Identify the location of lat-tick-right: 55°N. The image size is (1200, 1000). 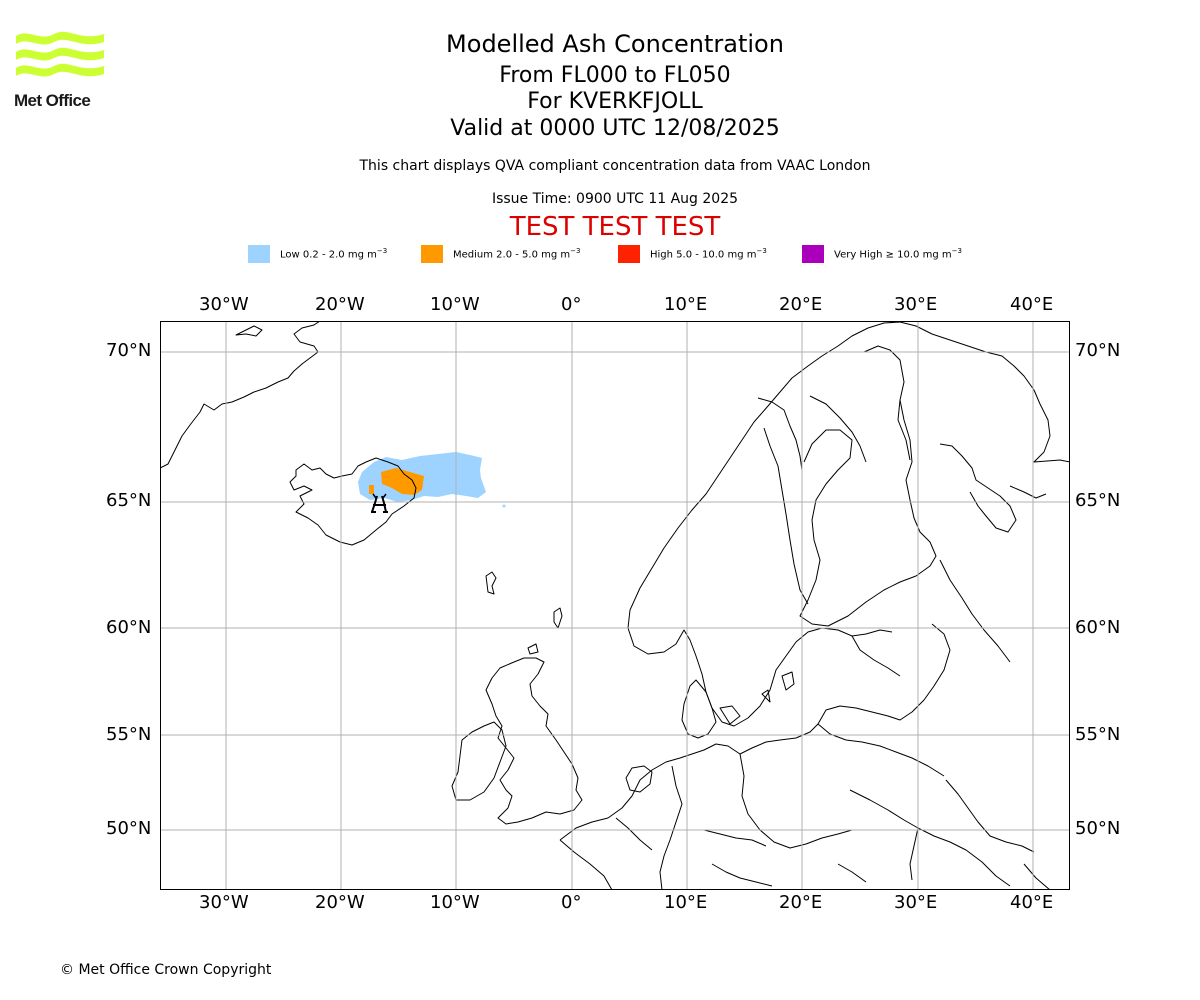
(1098, 734).